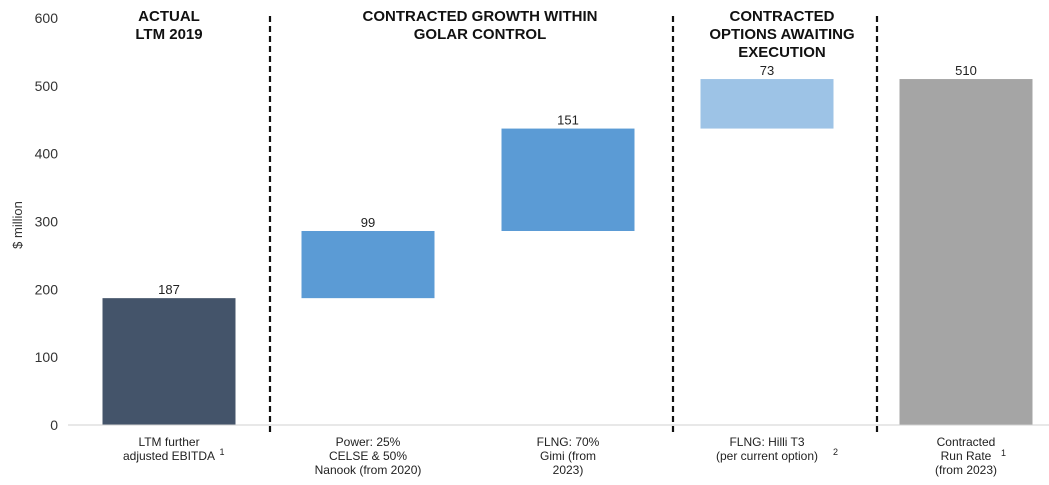 This screenshot has width=1049, height=485. I want to click on category-label-line: Gimi (from, so click(568, 456).